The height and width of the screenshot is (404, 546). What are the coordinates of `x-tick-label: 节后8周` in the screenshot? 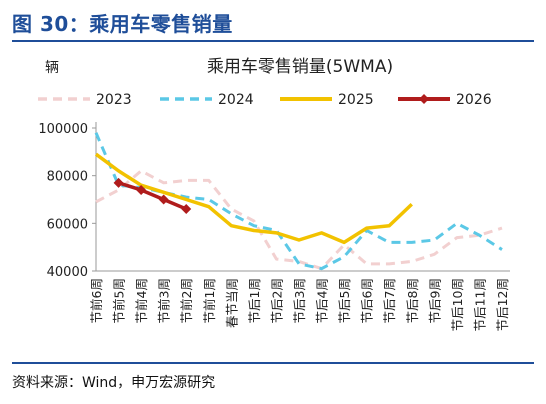 It's located at (412, 300).